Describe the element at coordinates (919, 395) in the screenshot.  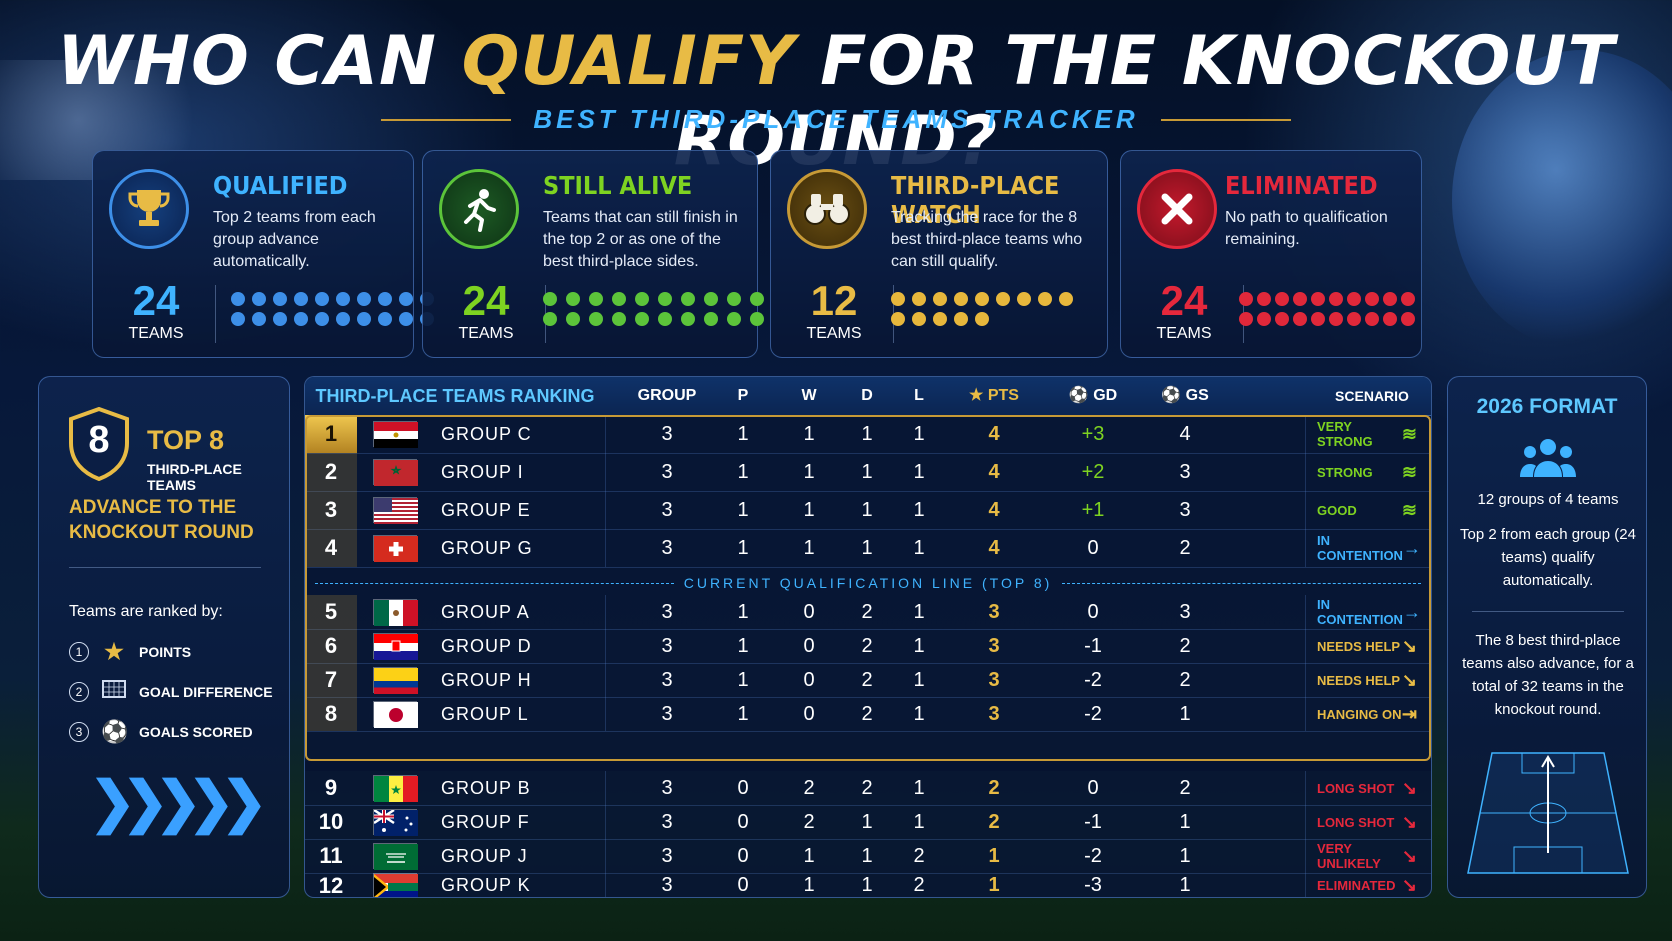
I see `header-lost: L` at that location.